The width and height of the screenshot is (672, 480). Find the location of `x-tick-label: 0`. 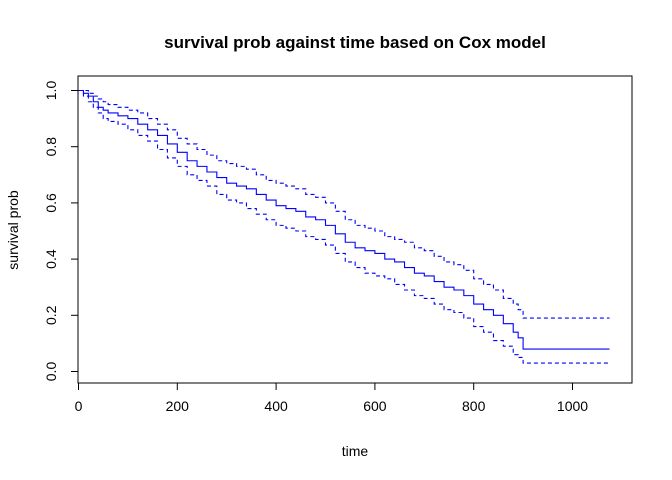

x-tick-label: 0 is located at coordinates (79, 406).